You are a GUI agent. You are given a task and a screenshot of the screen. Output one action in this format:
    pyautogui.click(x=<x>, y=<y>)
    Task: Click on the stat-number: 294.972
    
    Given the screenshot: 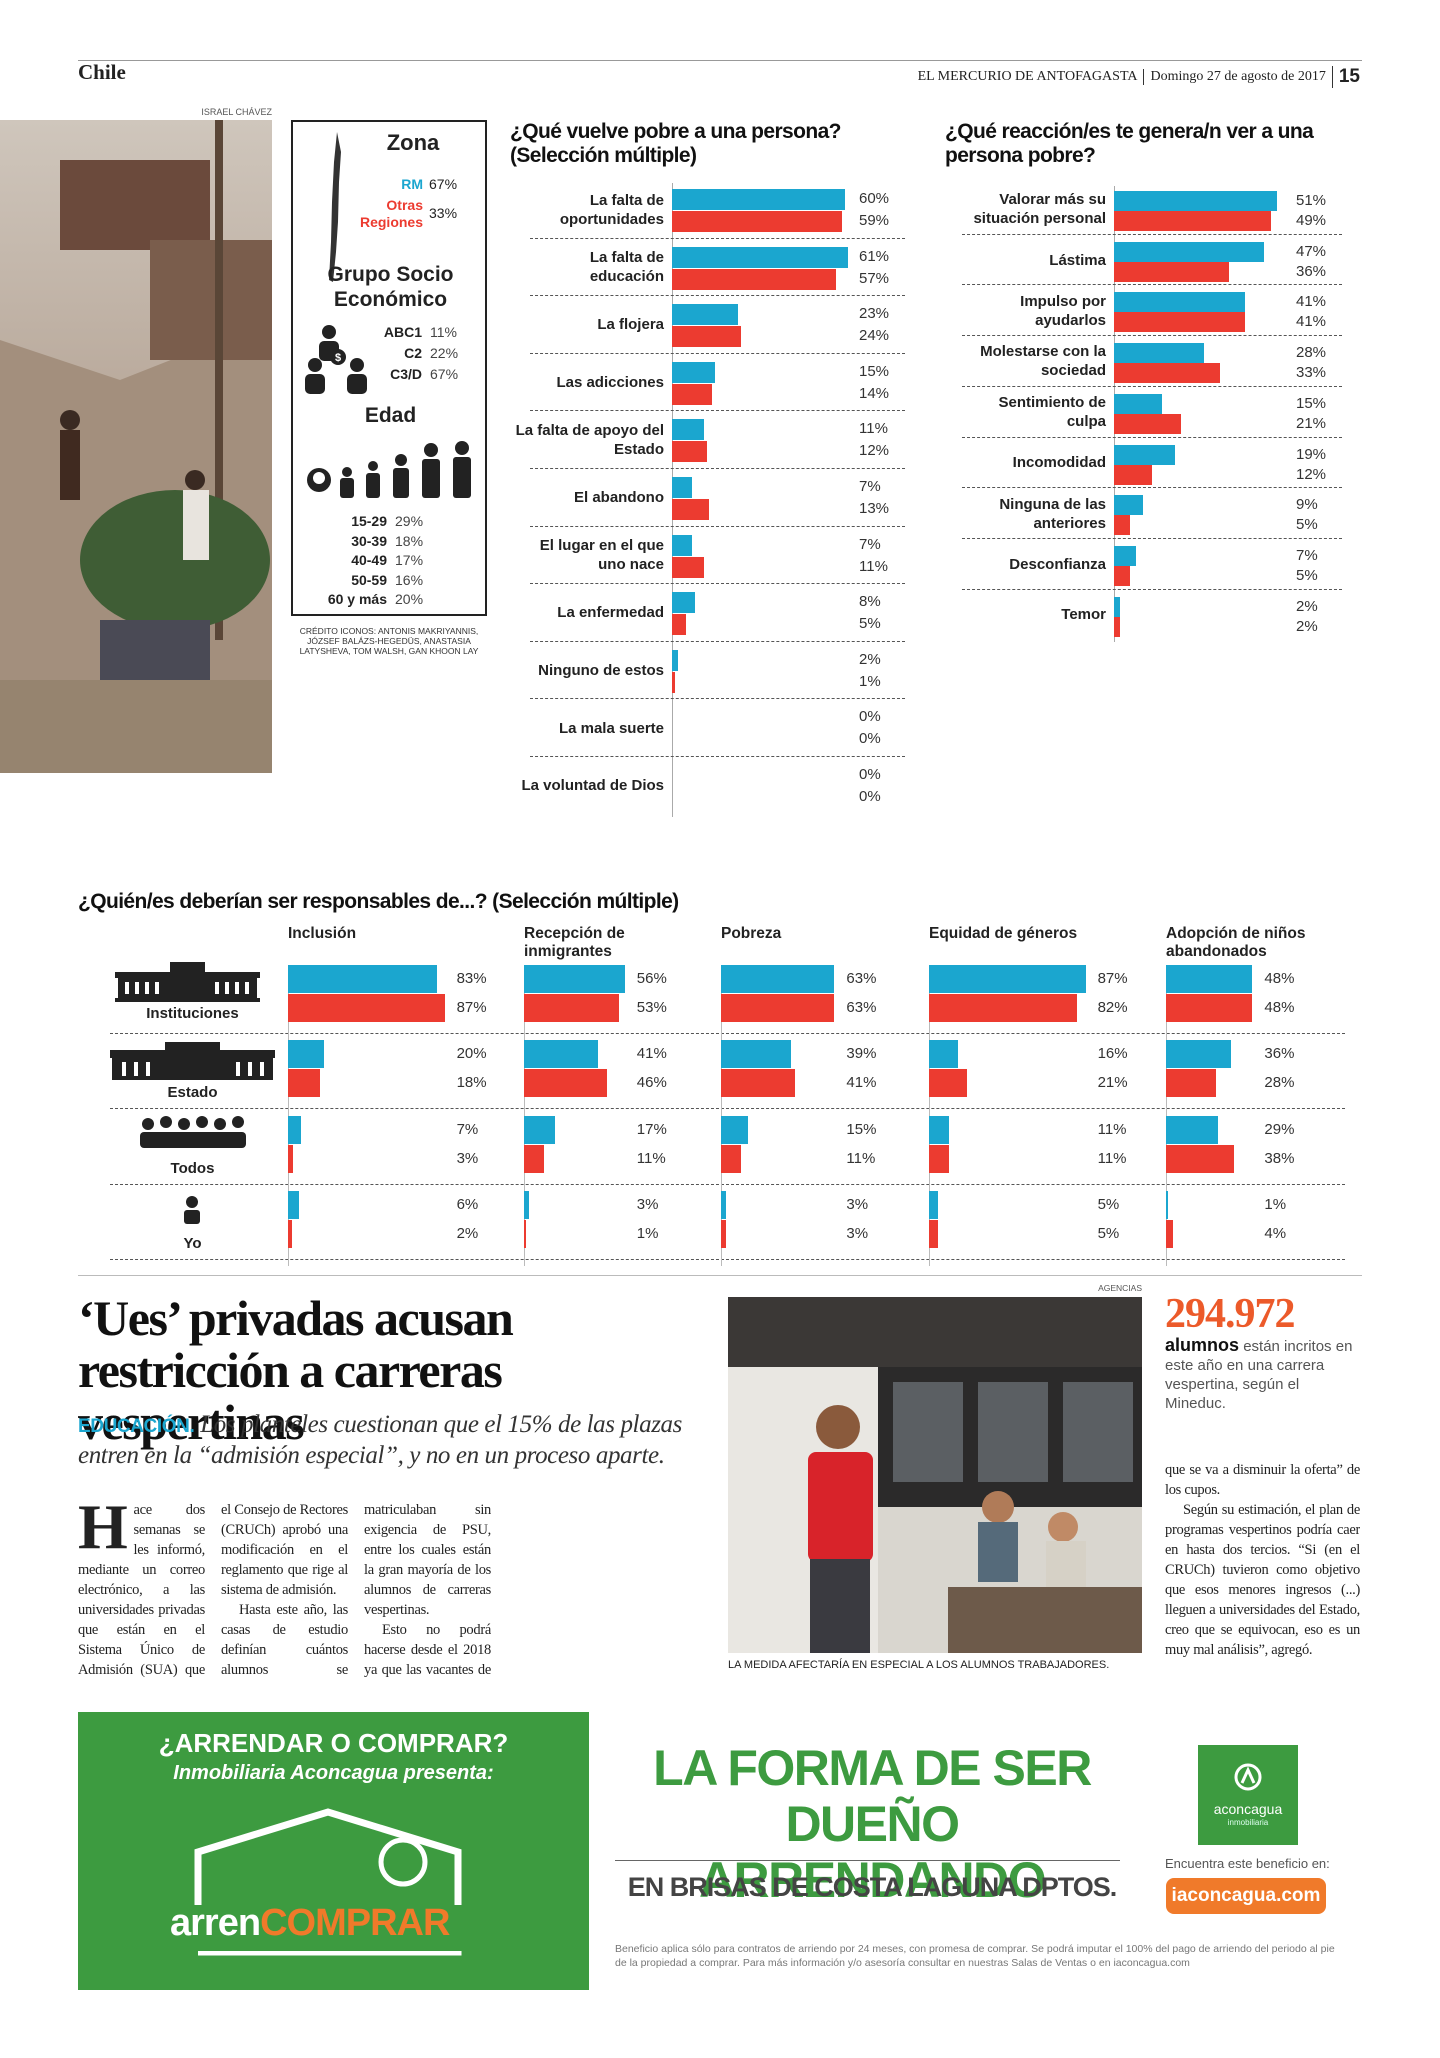 What is the action you would take?
    pyautogui.click(x=1230, y=1314)
    